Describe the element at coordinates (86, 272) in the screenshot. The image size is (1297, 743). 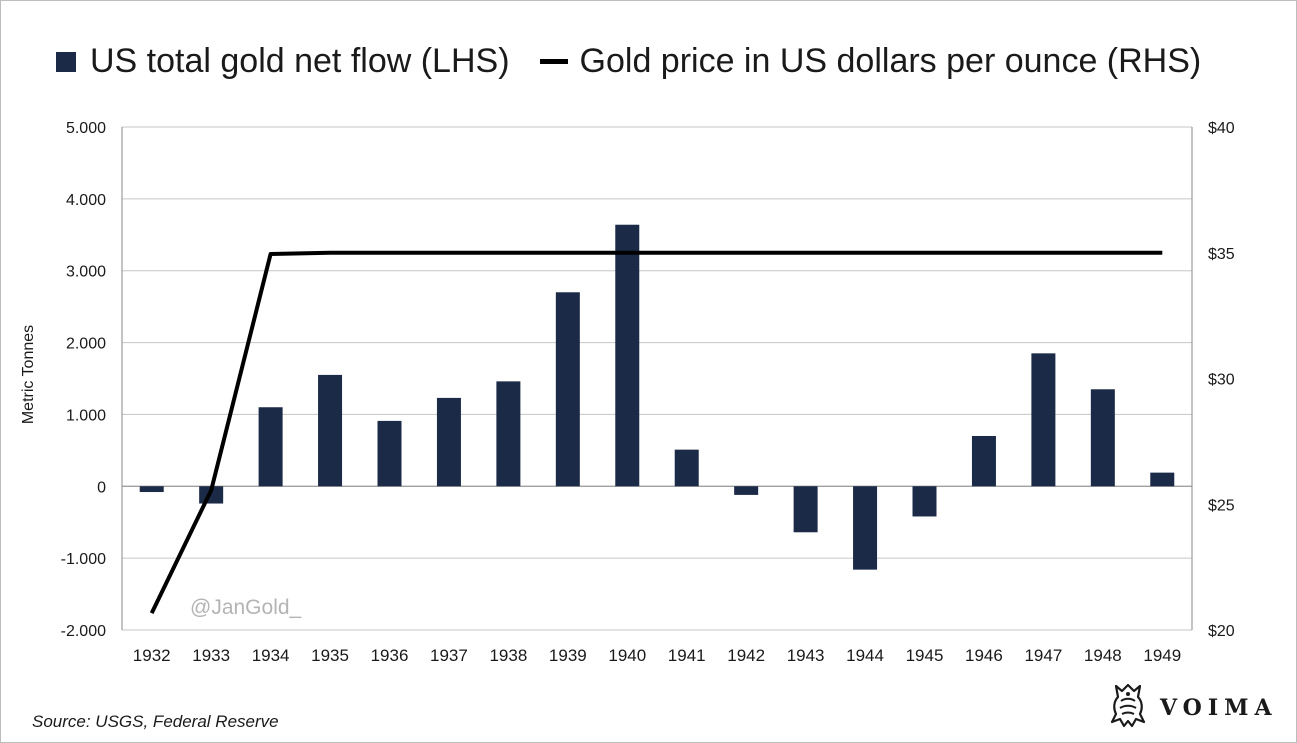
I see `y-tick-label: 3.000` at that location.